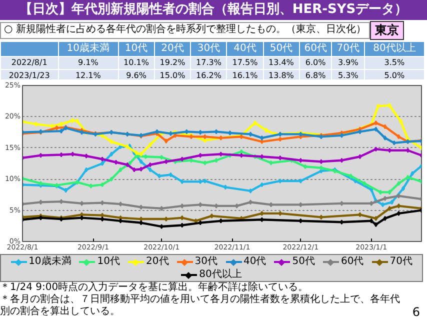 This screenshot has width=427, height=320. Describe the element at coordinates (213, 9) in the screenshot. I see `chart-title: 【日次】年代別新規陽性者の割合（報告日別、HER-SYSデータ）` at that location.